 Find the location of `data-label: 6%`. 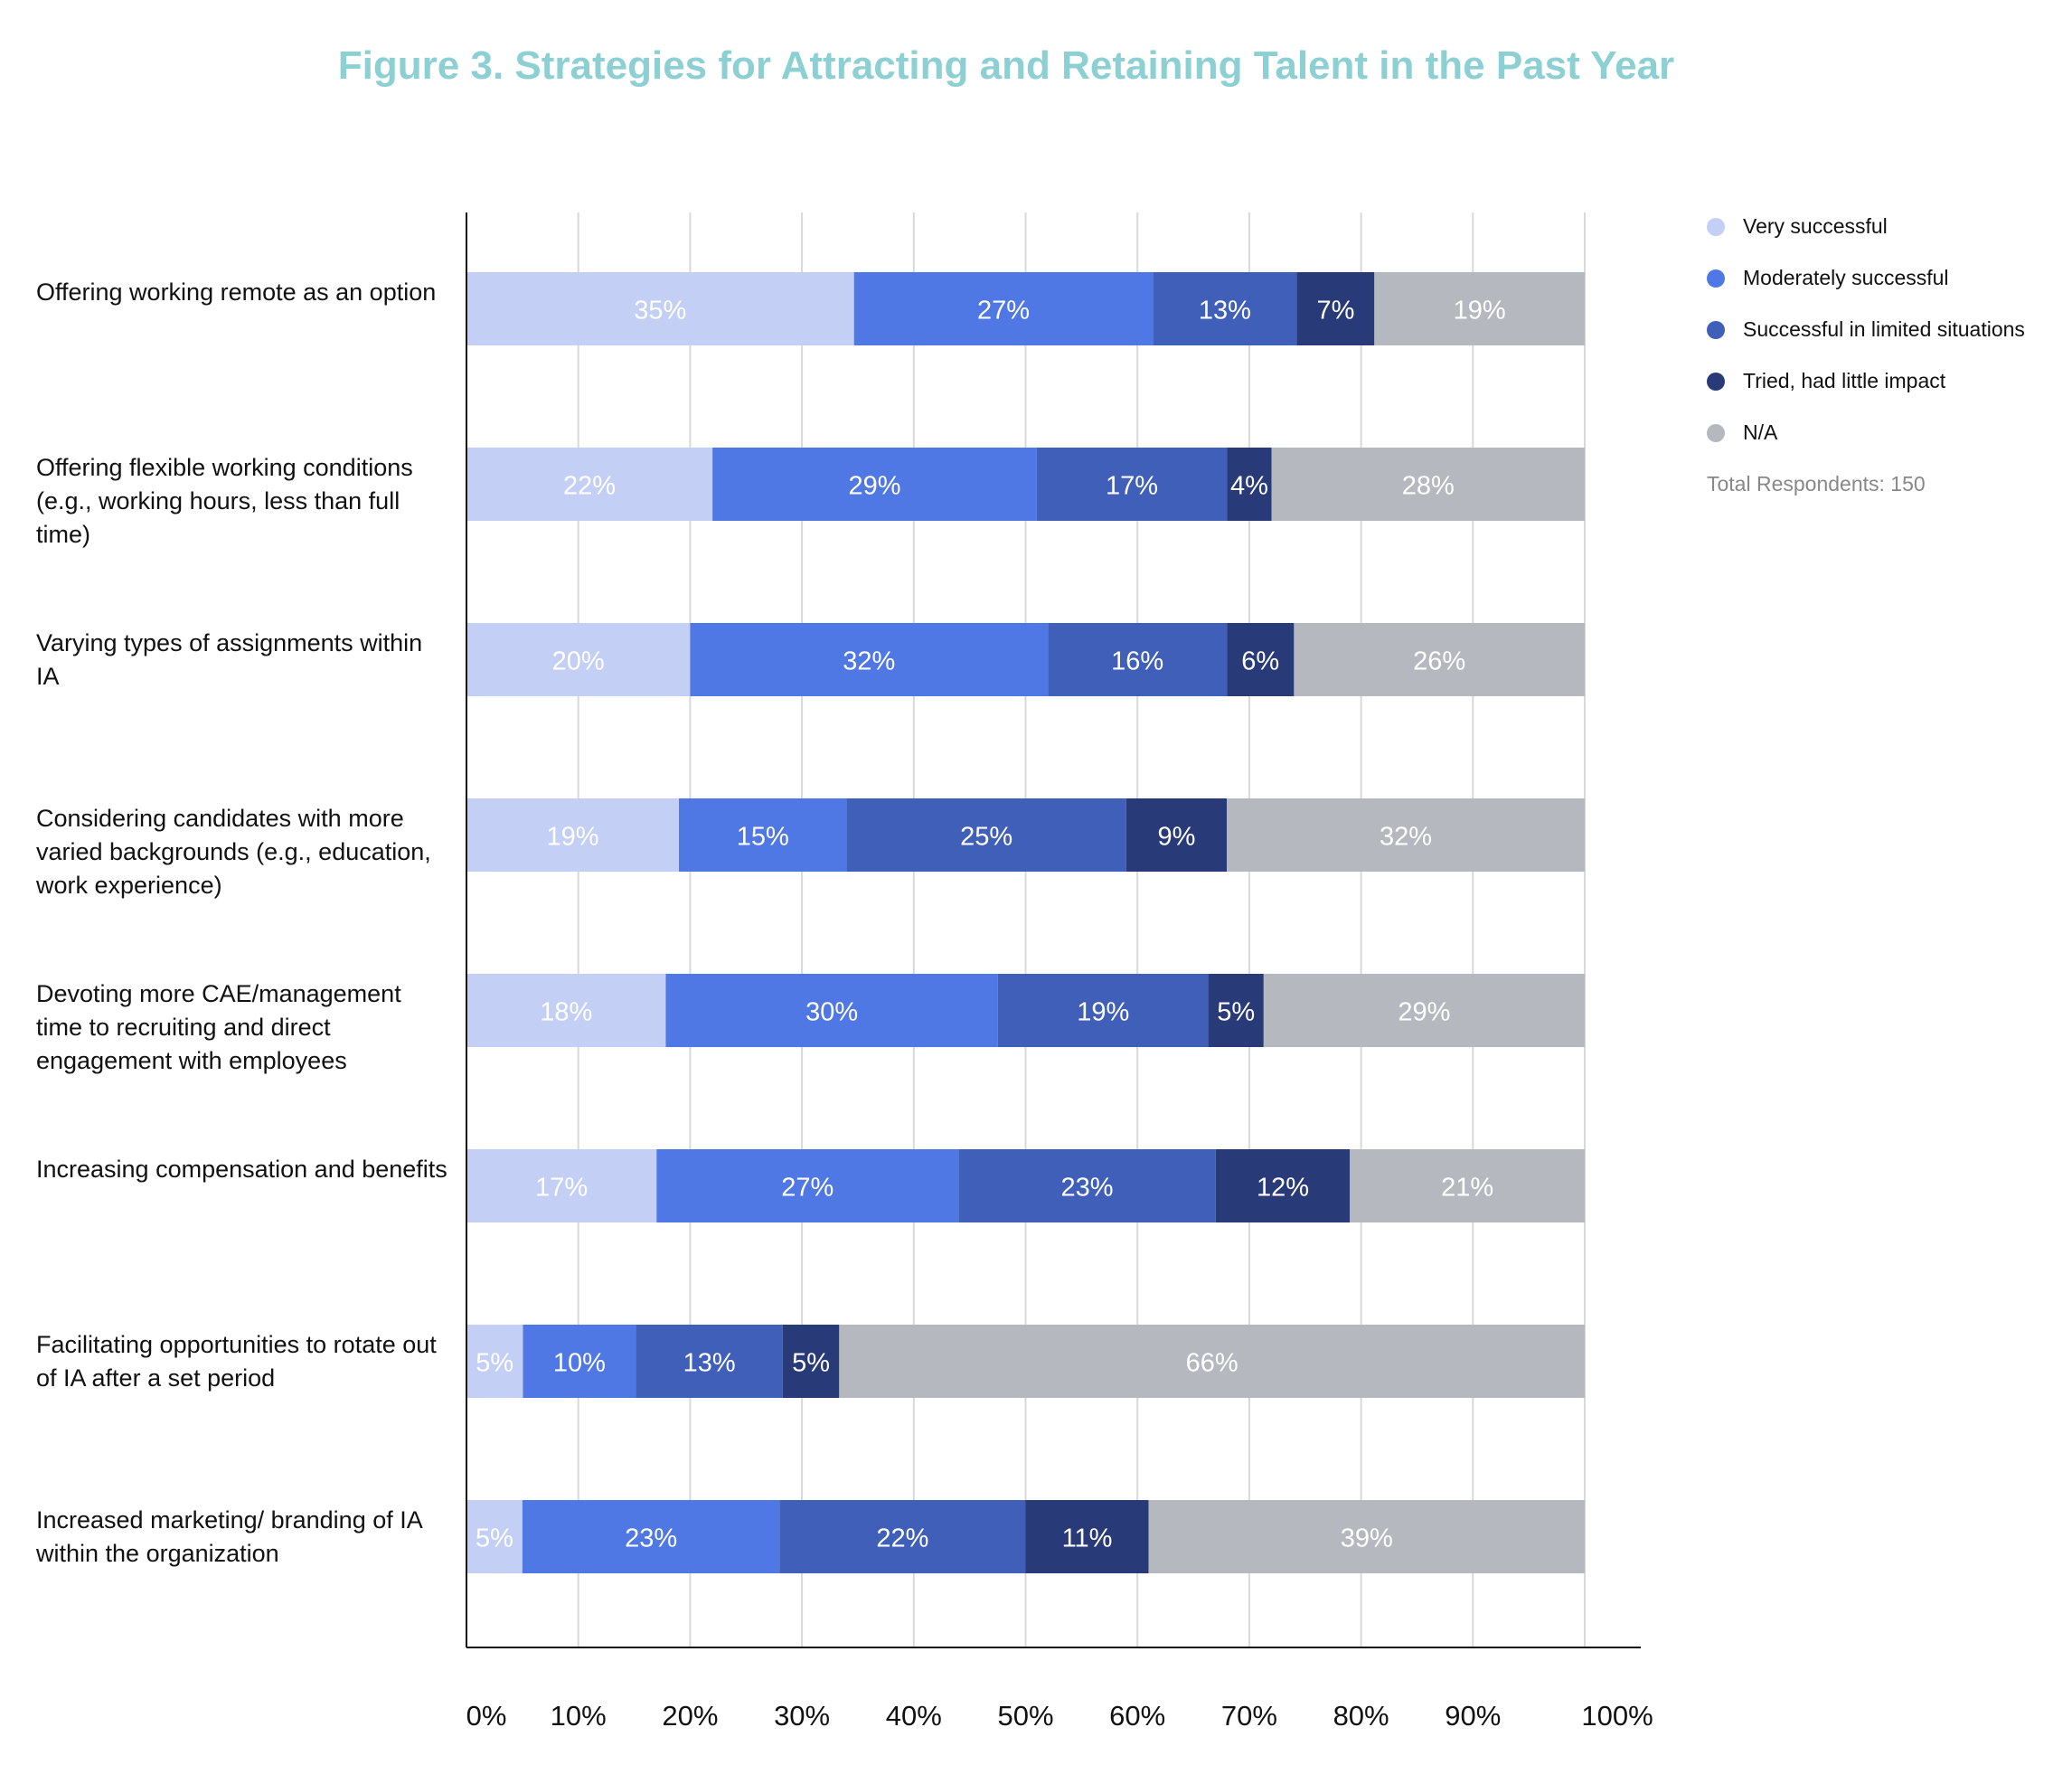

data-label: 6% is located at coordinates (1260, 661).